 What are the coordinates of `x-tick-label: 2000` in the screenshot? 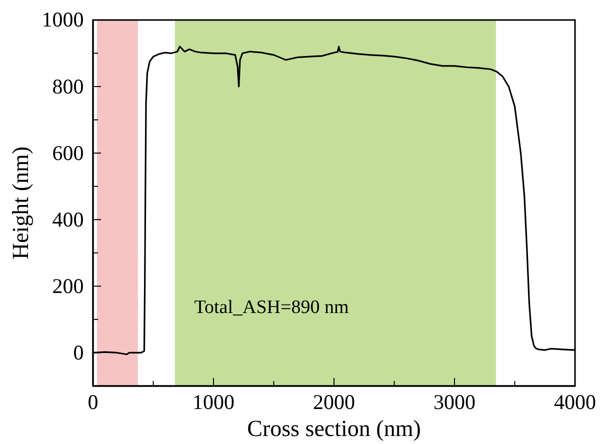 It's located at (334, 402).